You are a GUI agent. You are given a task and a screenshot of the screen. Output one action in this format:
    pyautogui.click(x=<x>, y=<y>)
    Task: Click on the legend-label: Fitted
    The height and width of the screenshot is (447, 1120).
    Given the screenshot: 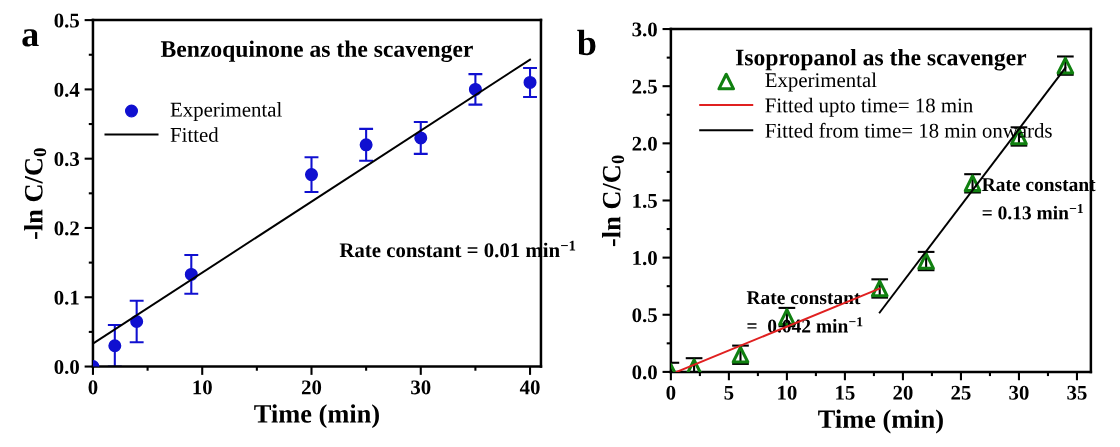 What is the action you would take?
    pyautogui.click(x=194, y=134)
    